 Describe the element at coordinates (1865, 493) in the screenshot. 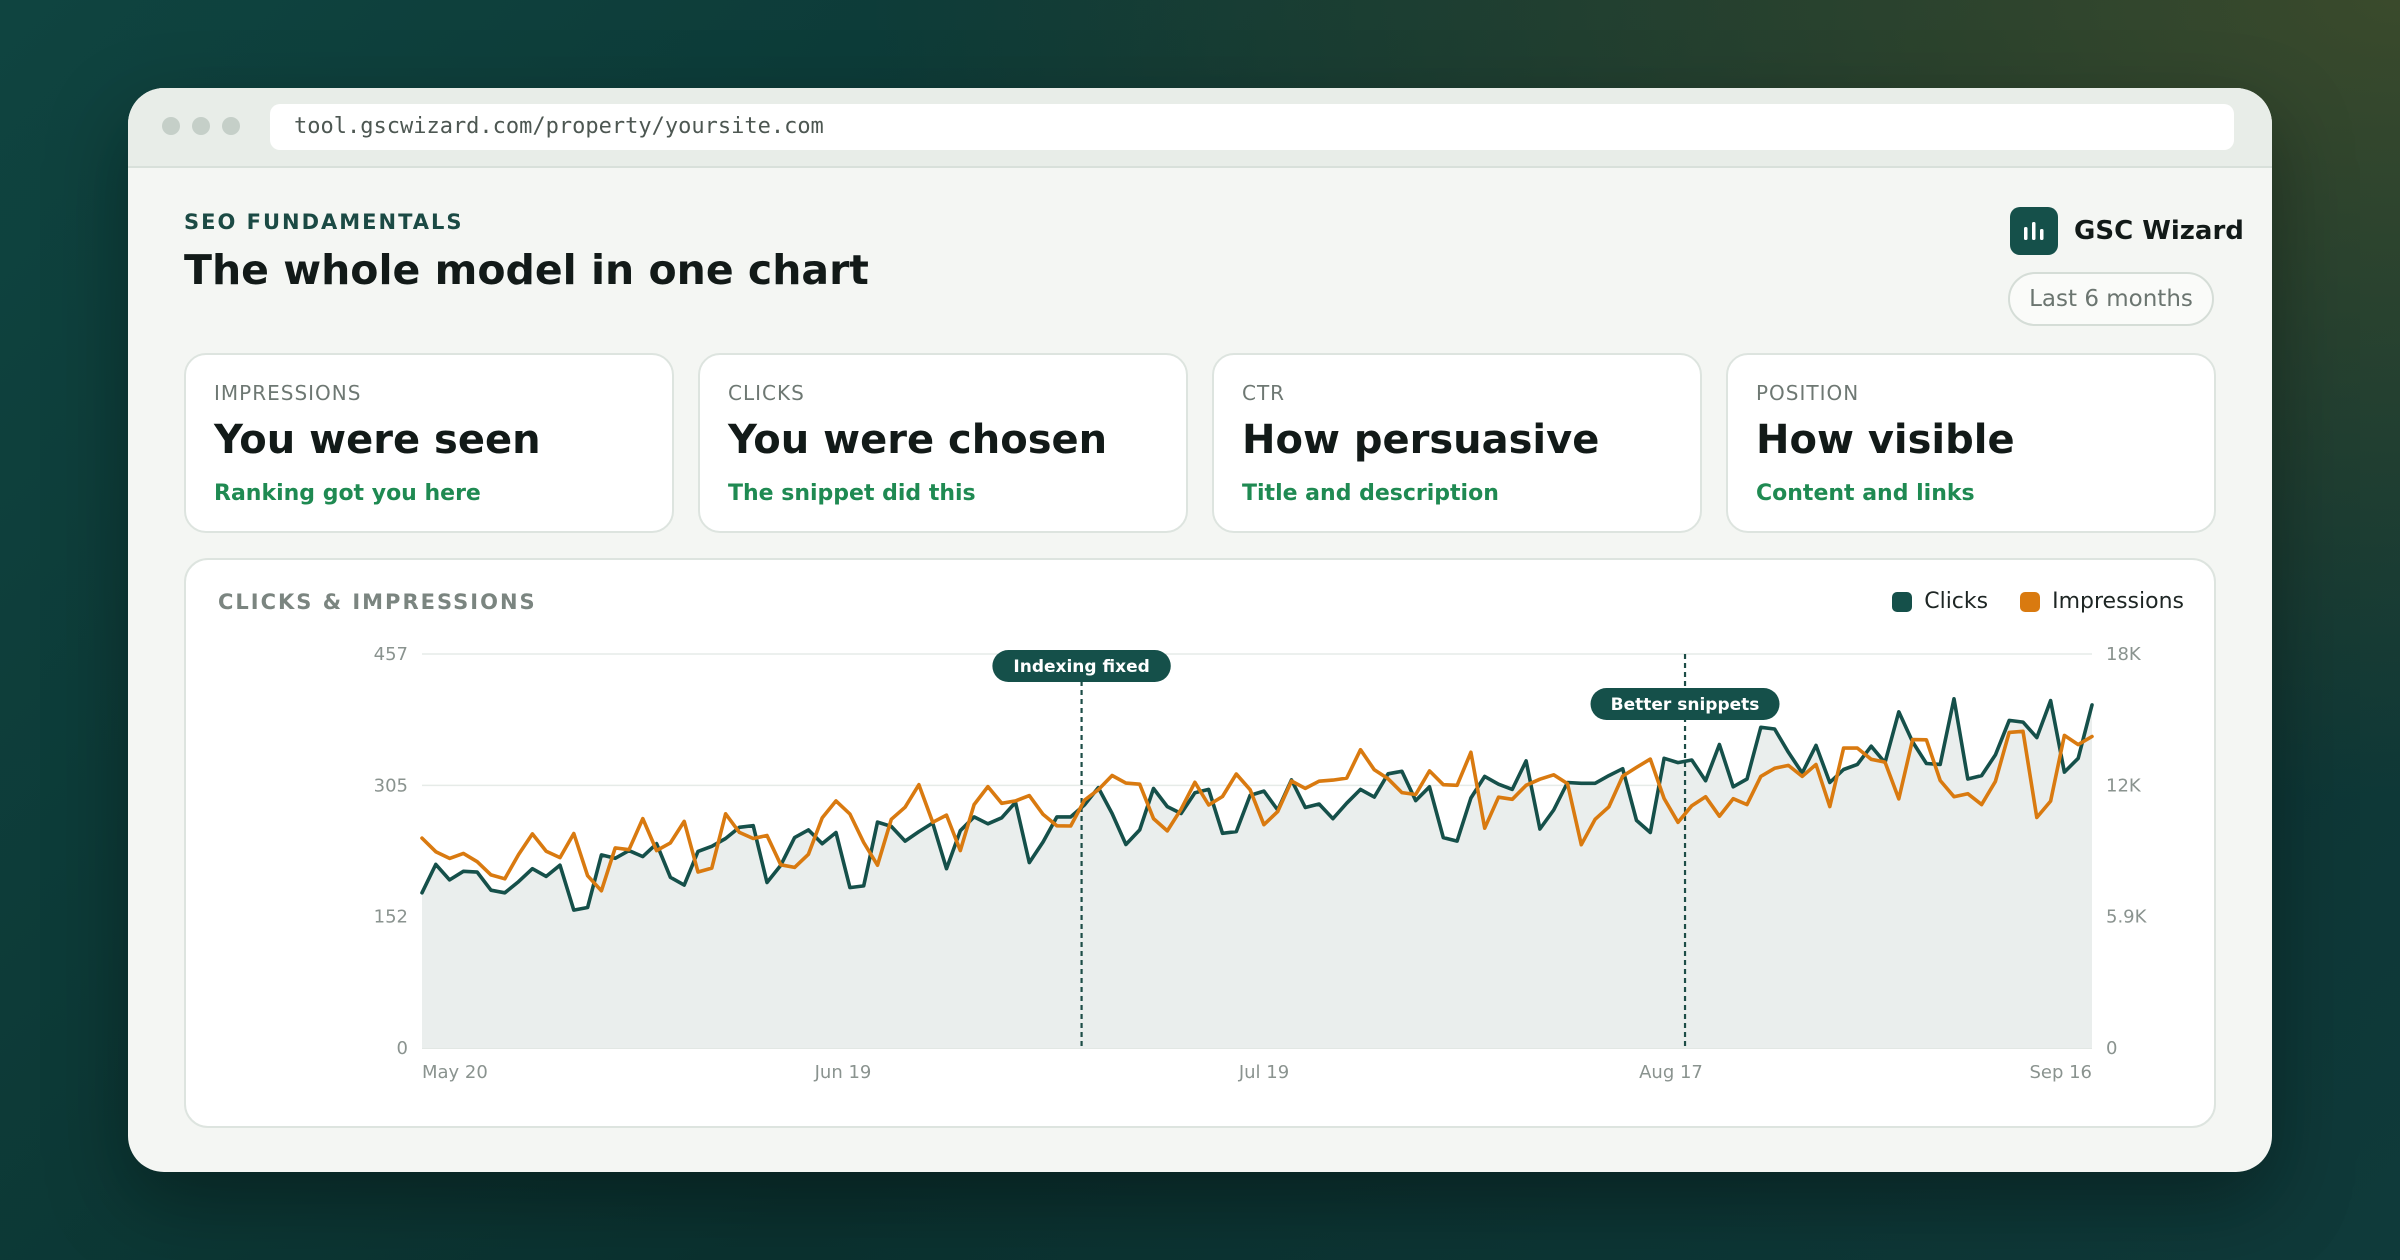

I see `card-subtext: Content and links` at that location.